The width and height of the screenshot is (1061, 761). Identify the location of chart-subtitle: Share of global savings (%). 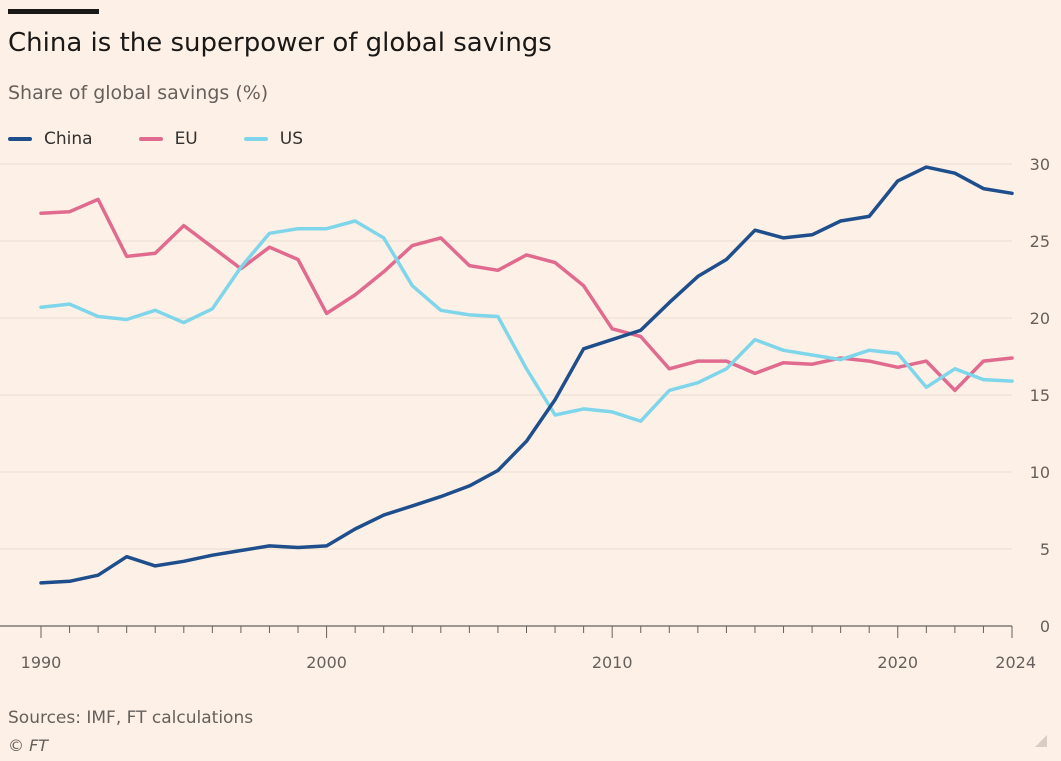
(138, 93).